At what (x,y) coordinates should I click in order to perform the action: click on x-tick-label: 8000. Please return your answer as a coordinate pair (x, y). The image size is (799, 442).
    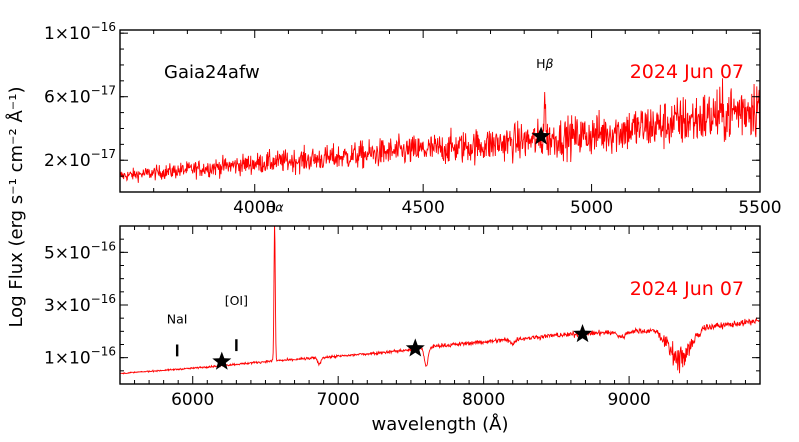
    Looking at the image, I should click on (483, 400).